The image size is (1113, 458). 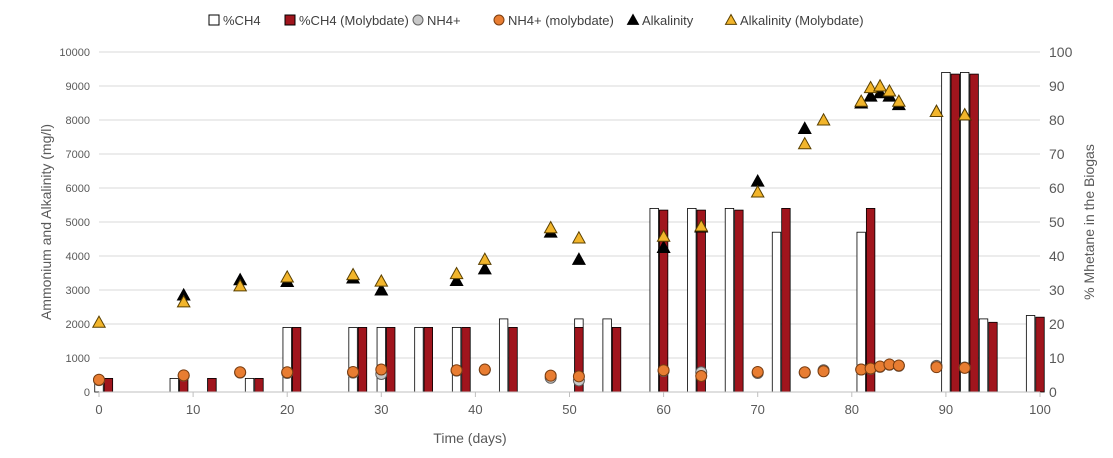 I want to click on y-tick-label: 10000, so click(x=74, y=53).